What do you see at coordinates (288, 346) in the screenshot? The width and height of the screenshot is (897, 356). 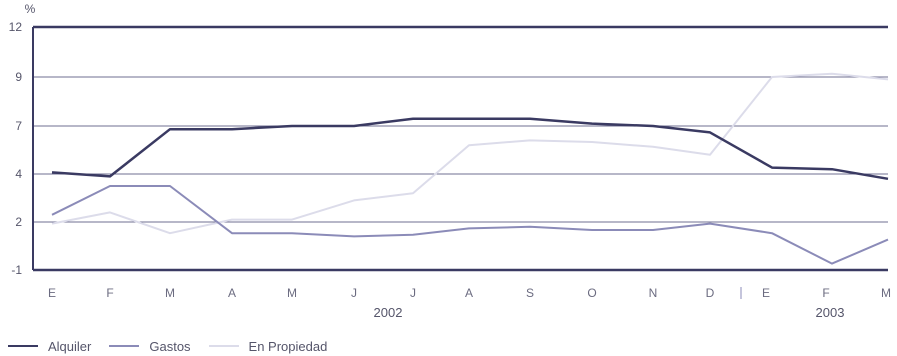 I see `legend-label-en-propiedad: En Propiedad` at bounding box center [288, 346].